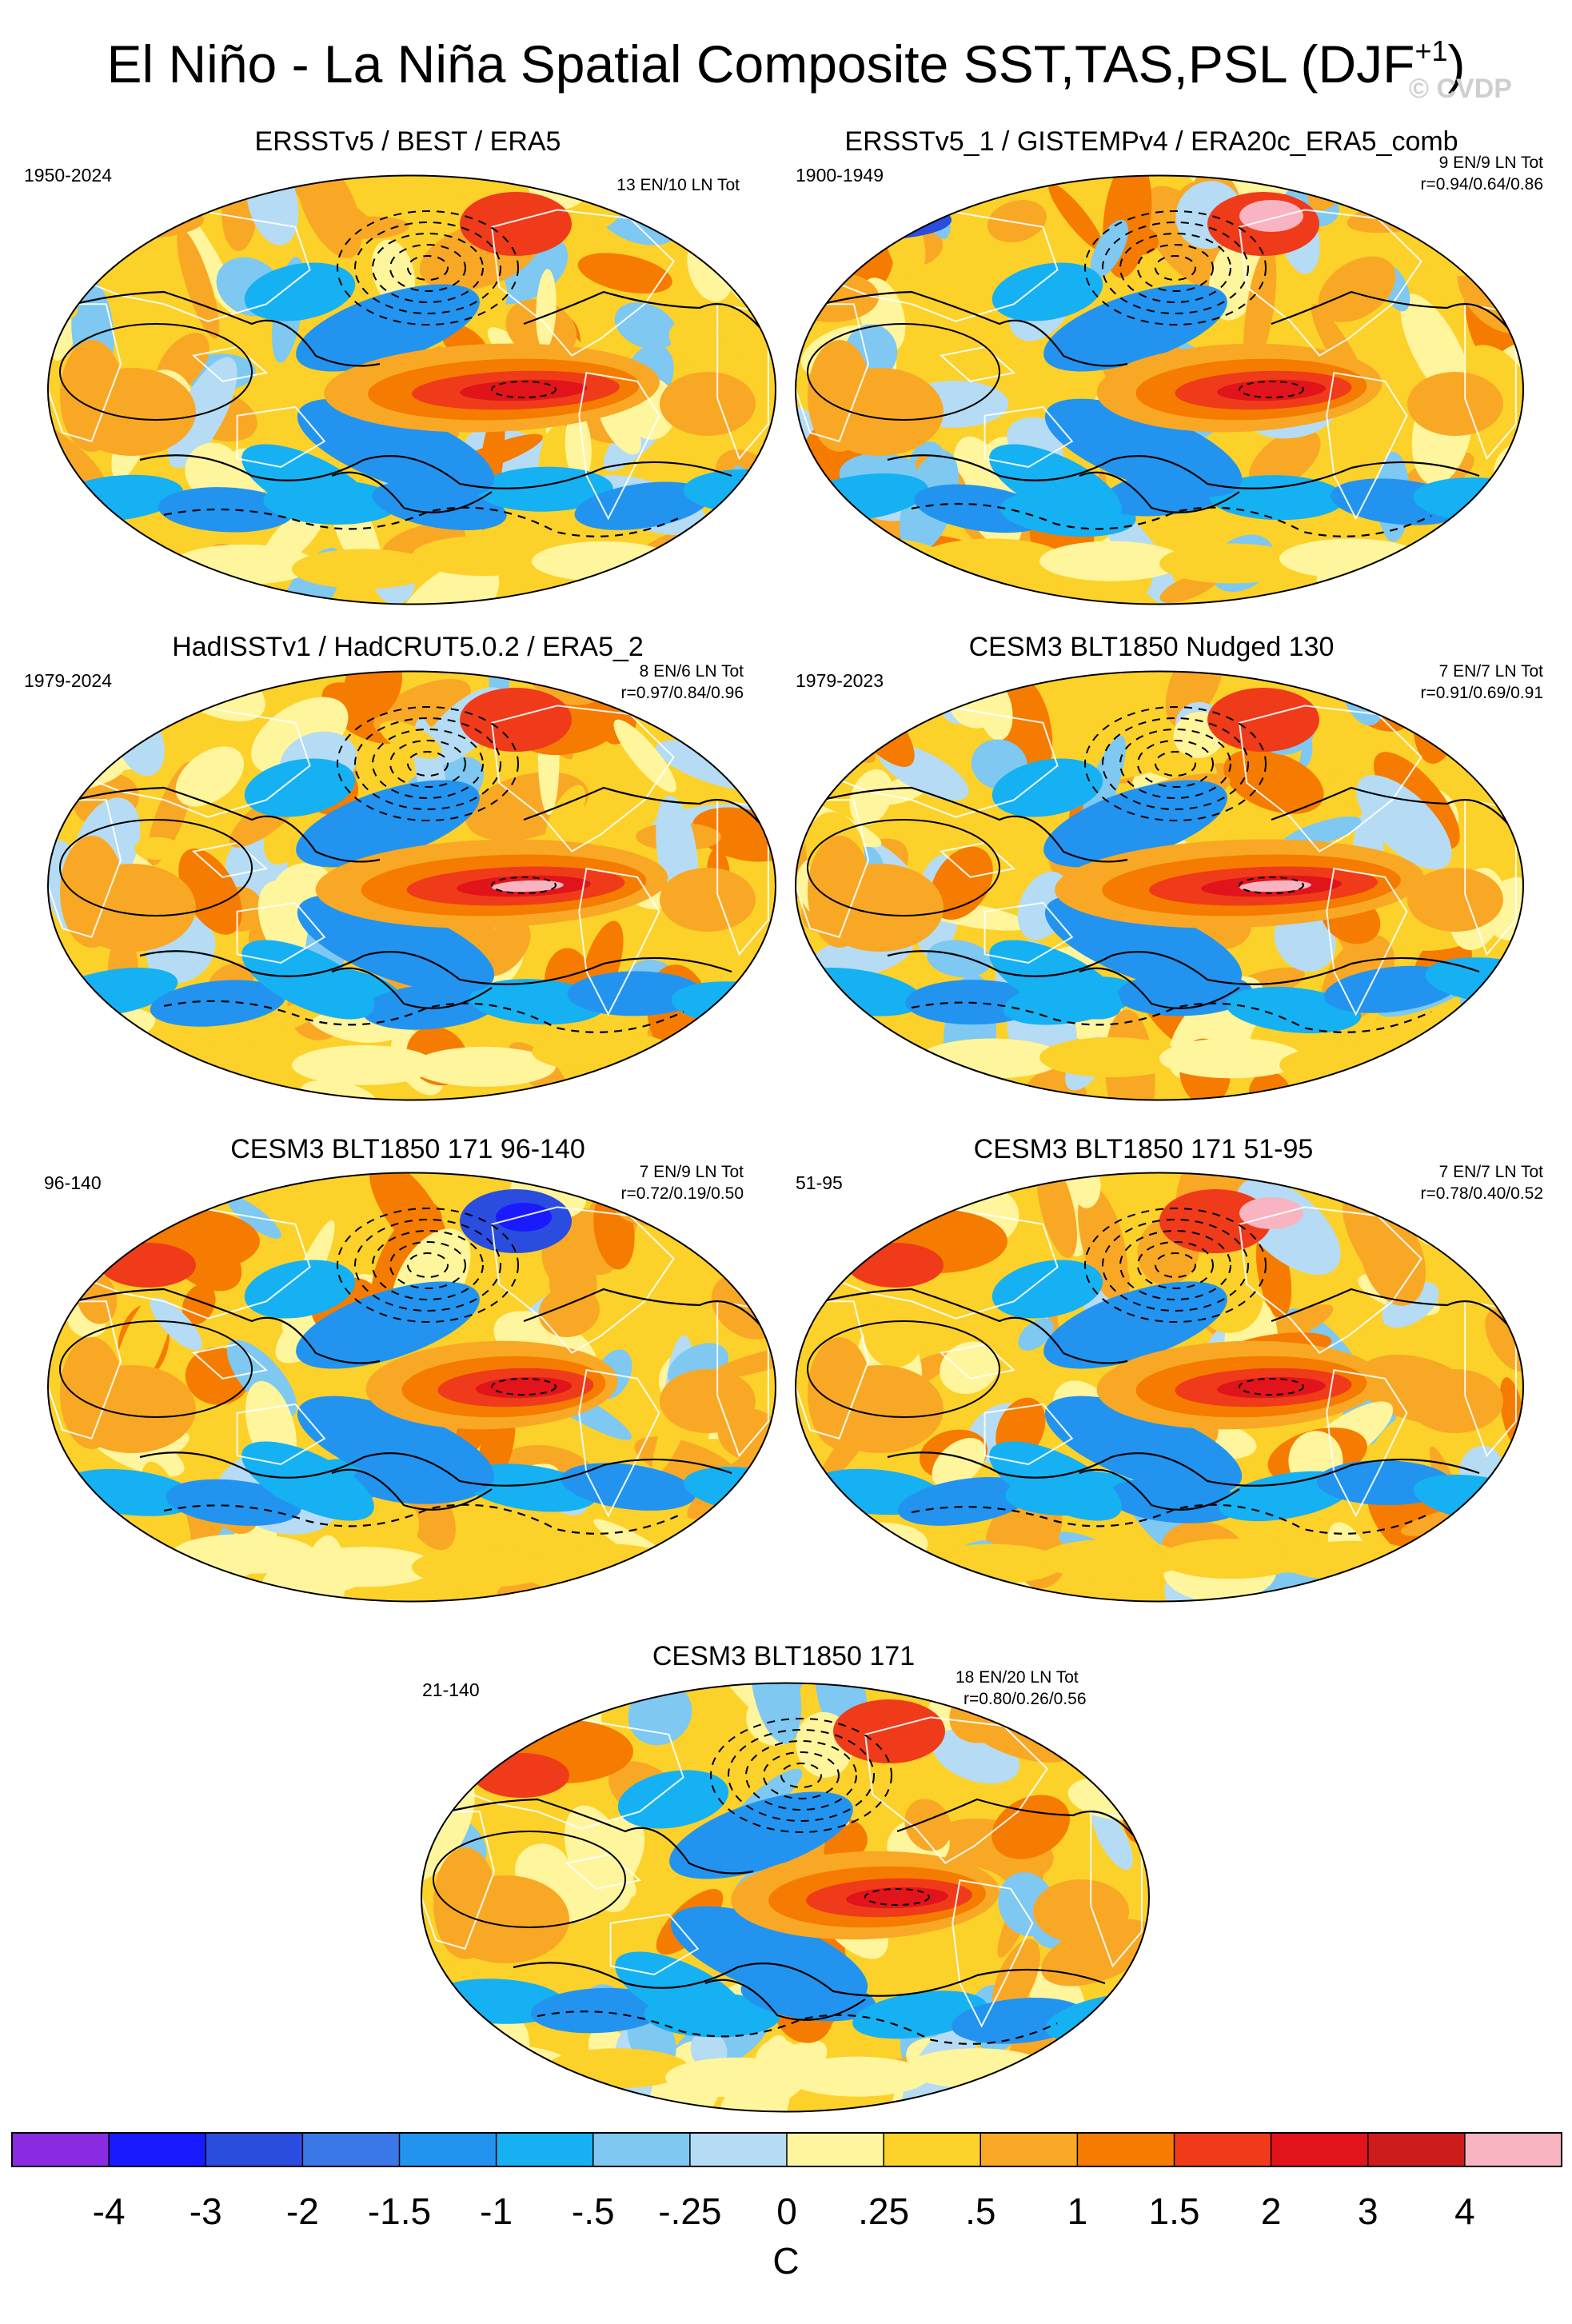  Describe the element at coordinates (787, 2149) in the screenshot. I see `colorbar` at that location.